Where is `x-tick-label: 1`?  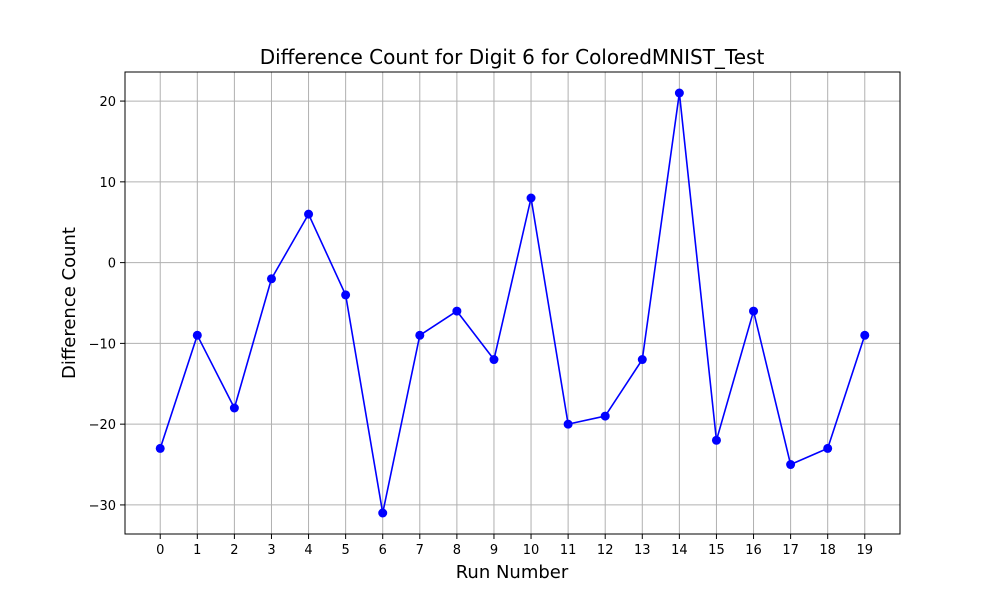 x-tick-label: 1 is located at coordinates (197, 550).